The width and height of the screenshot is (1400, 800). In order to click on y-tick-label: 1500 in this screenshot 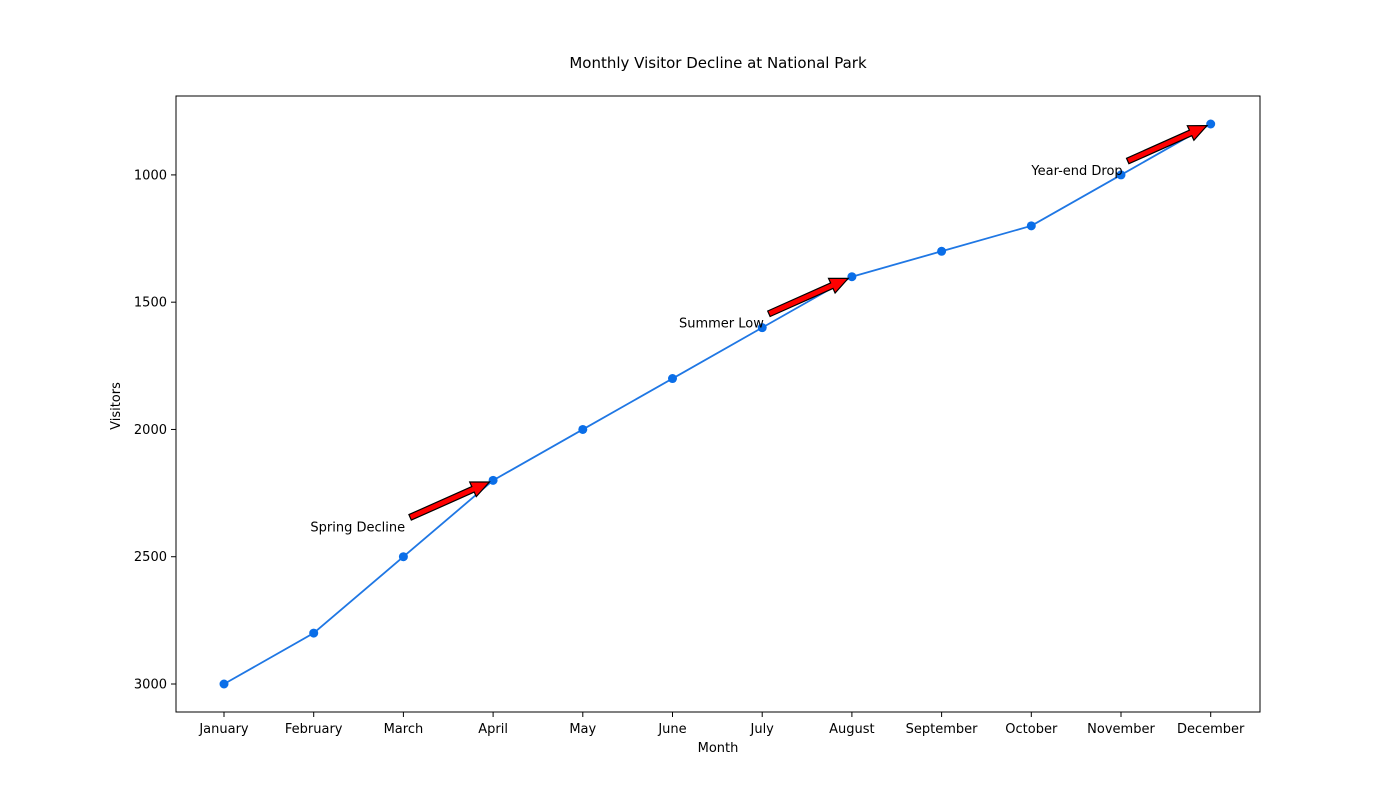, I will do `click(150, 303)`.